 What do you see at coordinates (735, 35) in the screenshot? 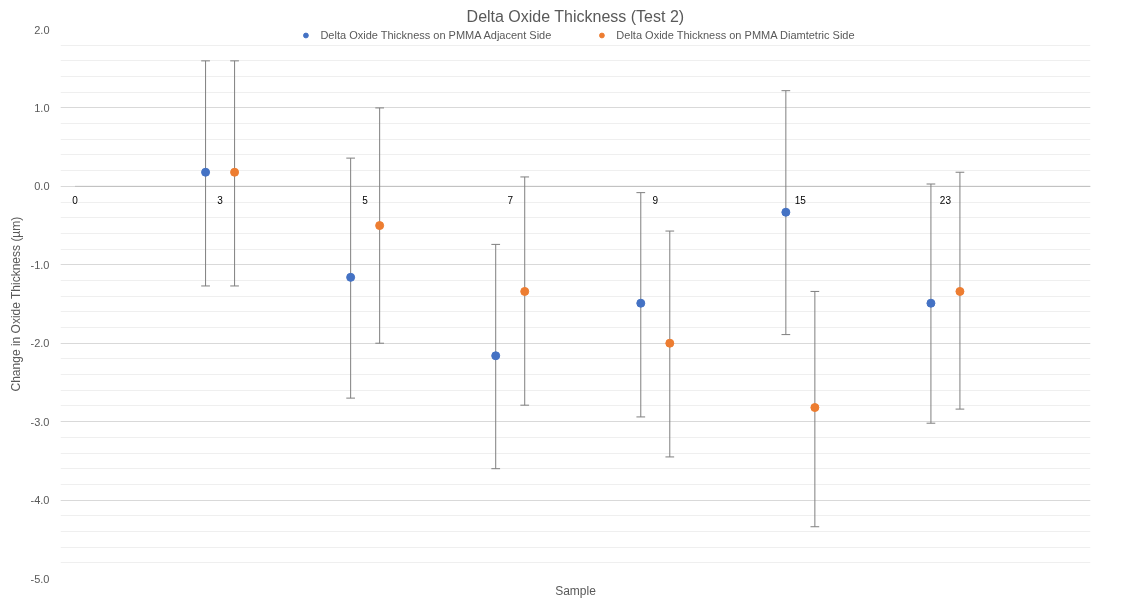
I see `legend-label: Delta Oxide Thickness on PMMA Diamtetric Side` at bounding box center [735, 35].